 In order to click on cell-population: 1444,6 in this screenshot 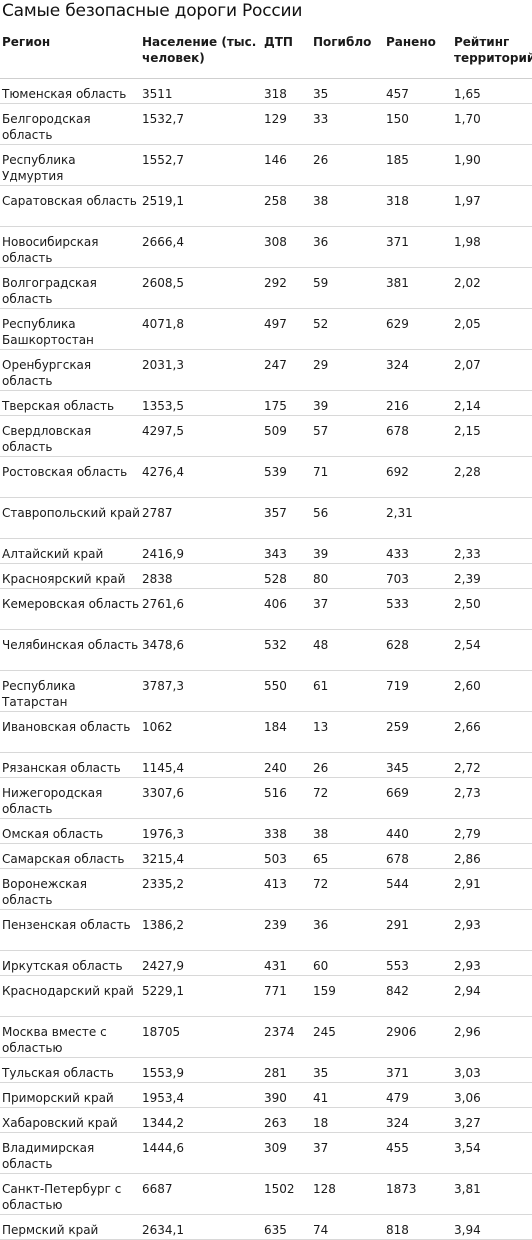, I will do `click(163, 1148)`.